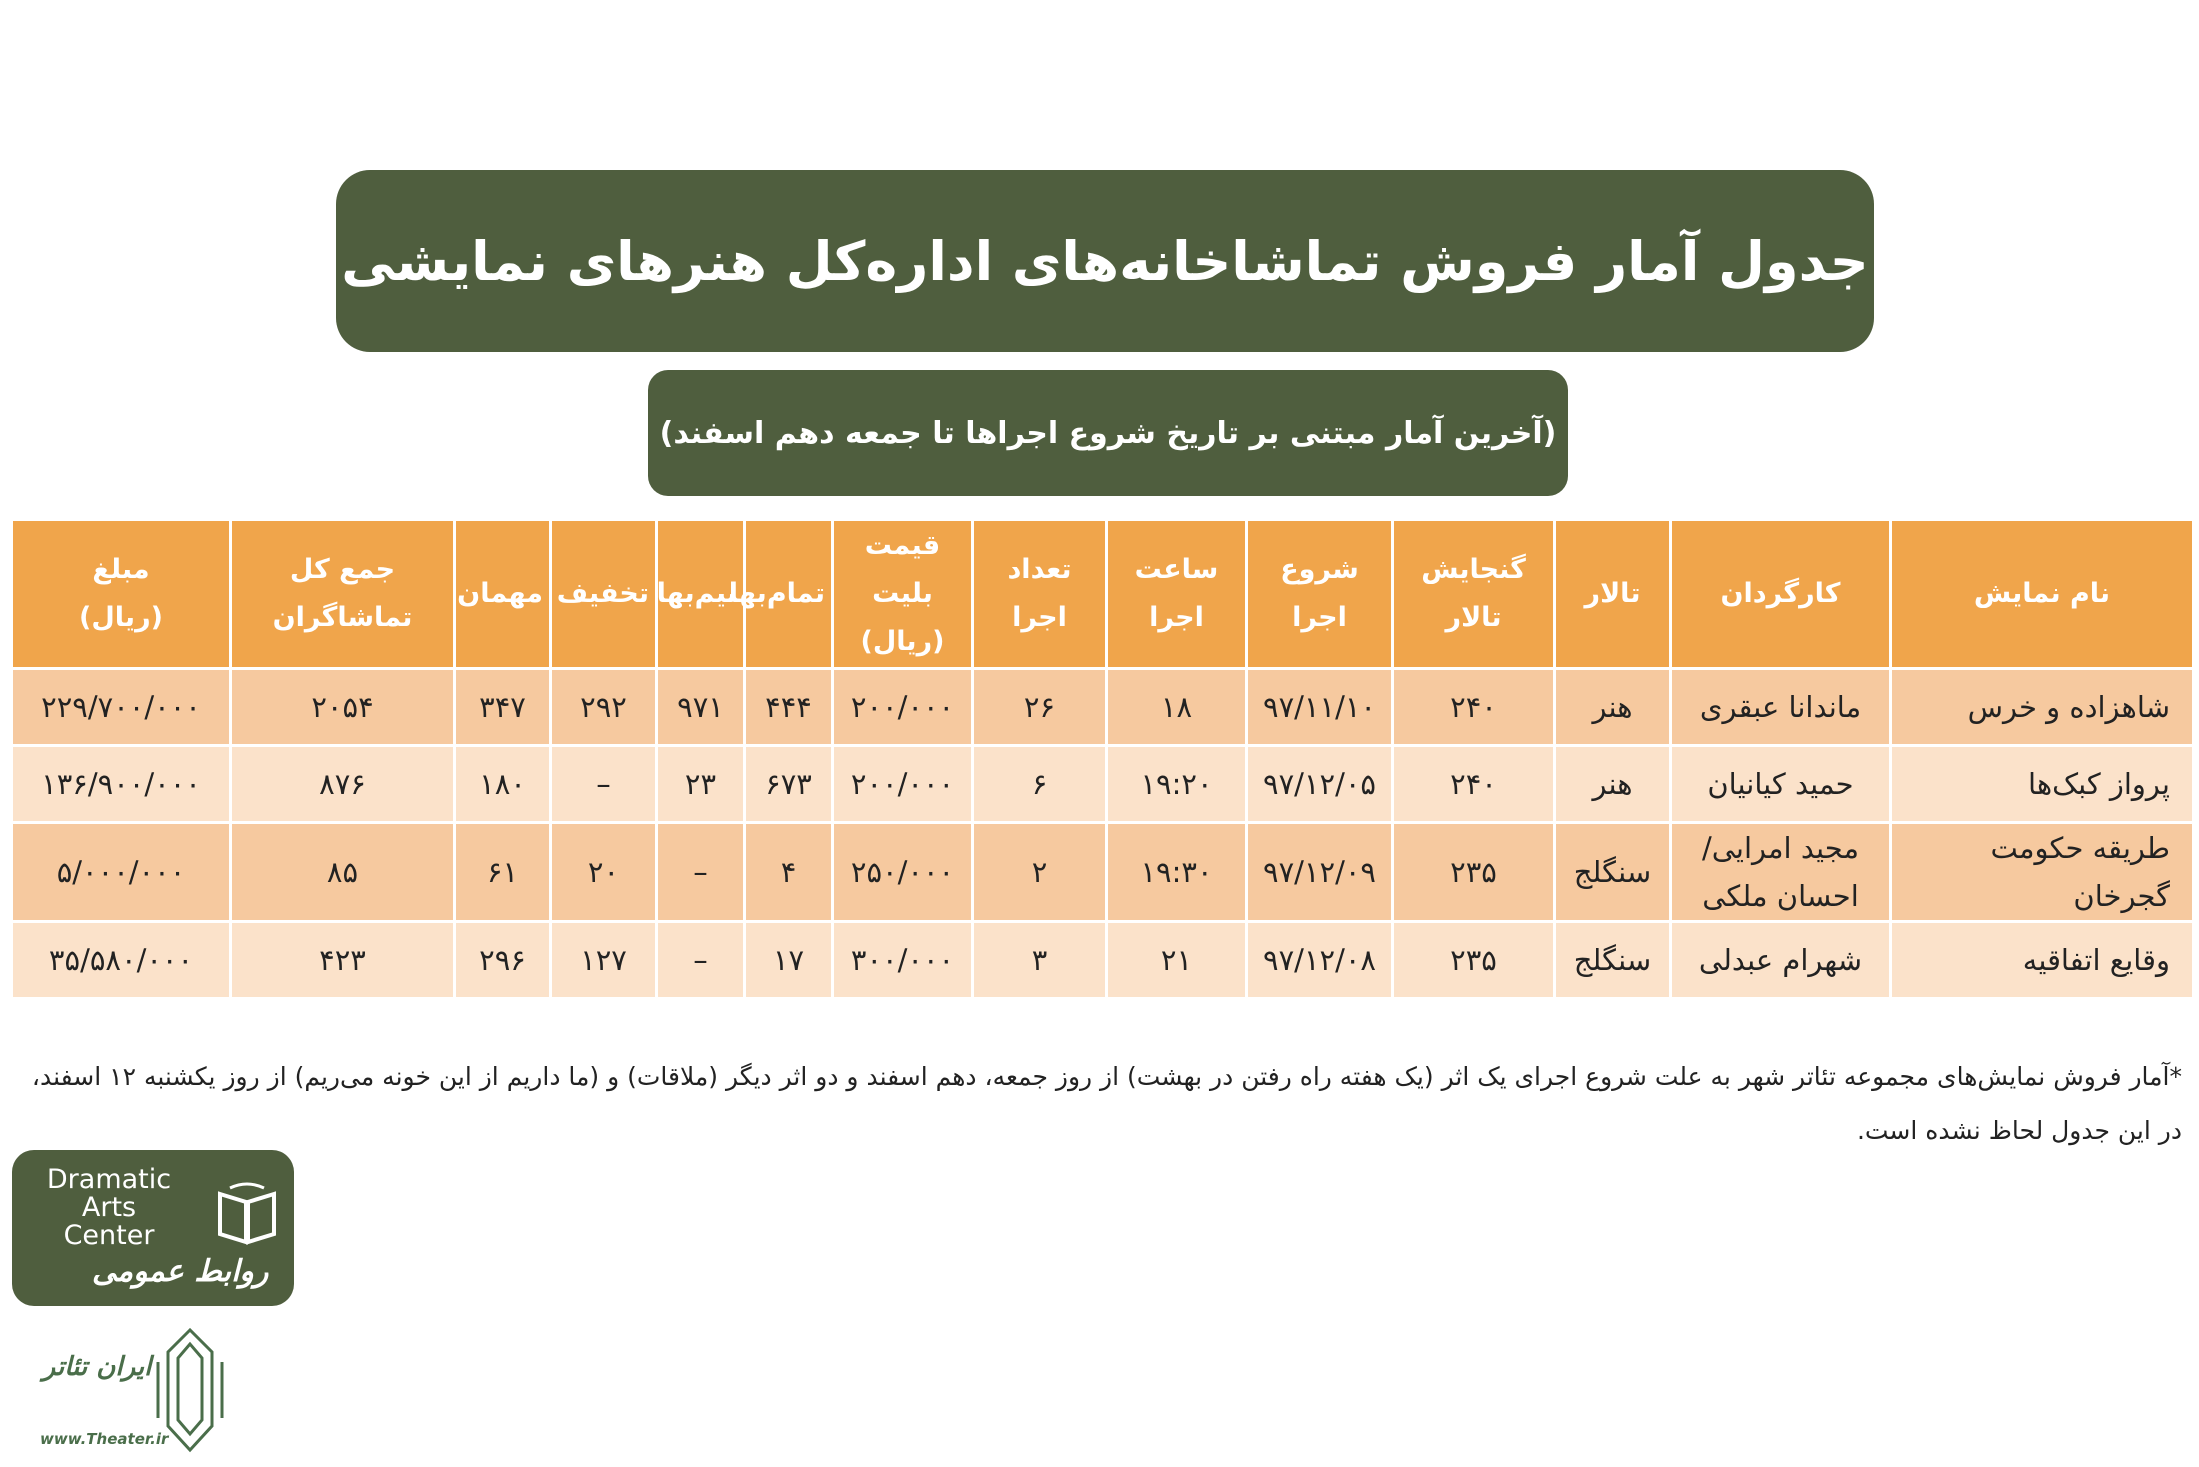  What do you see at coordinates (700, 784) in the screenshot?
I see `cell-half: ۲۳` at bounding box center [700, 784].